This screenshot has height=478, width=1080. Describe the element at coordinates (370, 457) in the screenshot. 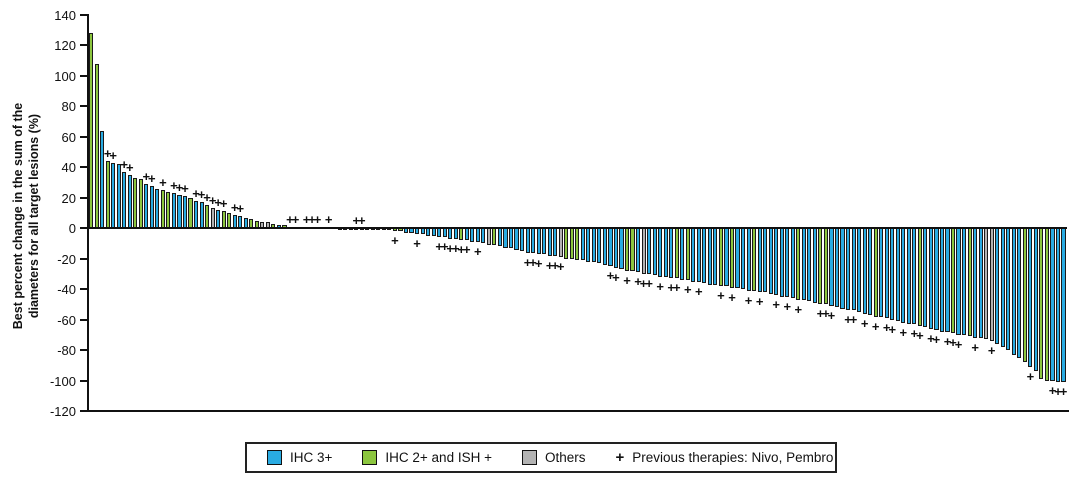

I see `ihc2-ish-swatch-icon` at that location.